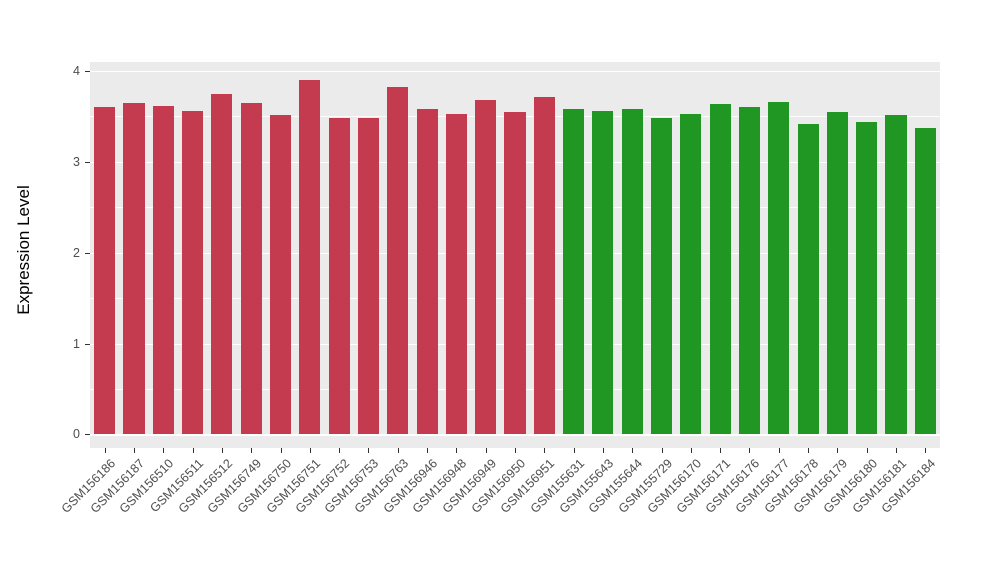 The height and width of the screenshot is (580, 1000). I want to click on bar-GSM156946, so click(427, 272).